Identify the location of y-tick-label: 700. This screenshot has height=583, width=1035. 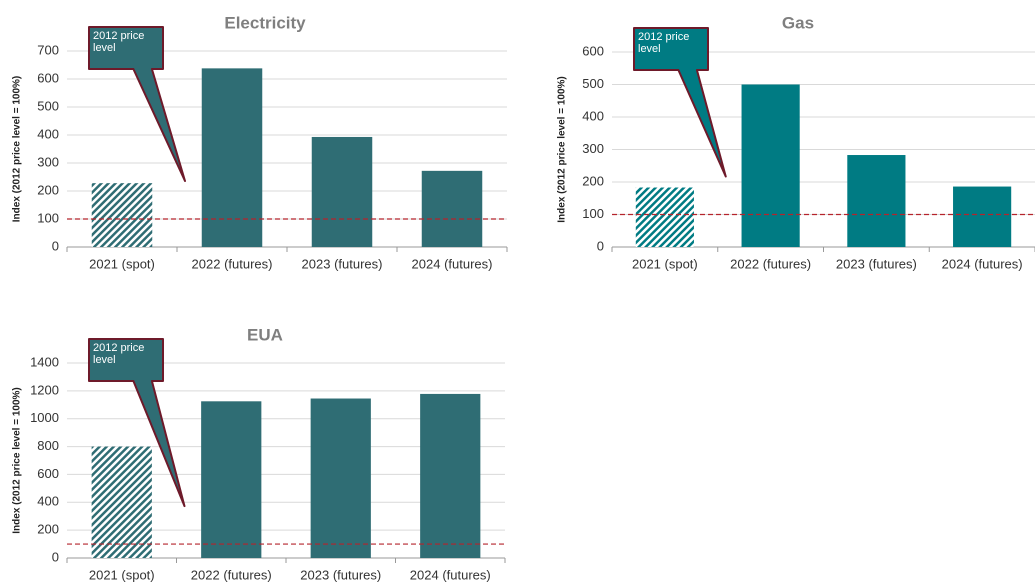
(48, 49).